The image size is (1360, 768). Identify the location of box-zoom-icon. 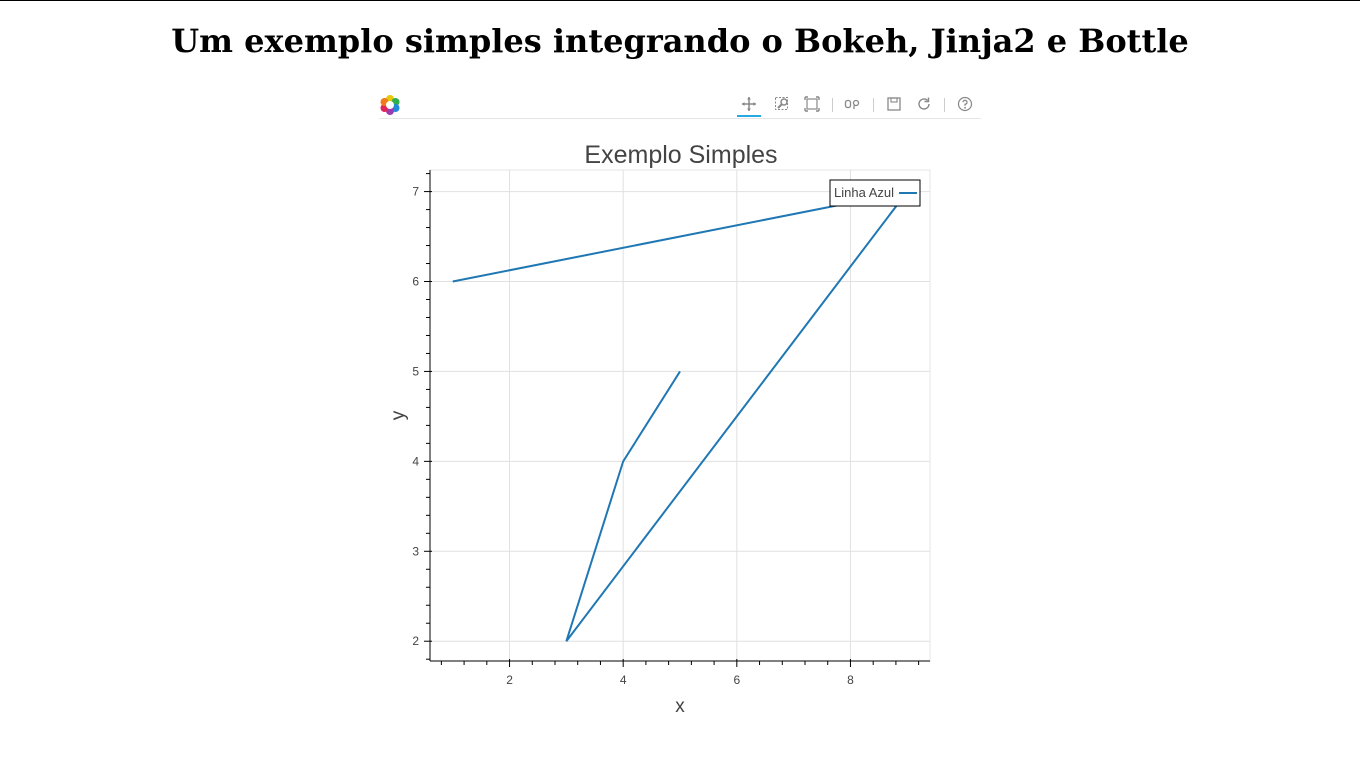
(782, 104).